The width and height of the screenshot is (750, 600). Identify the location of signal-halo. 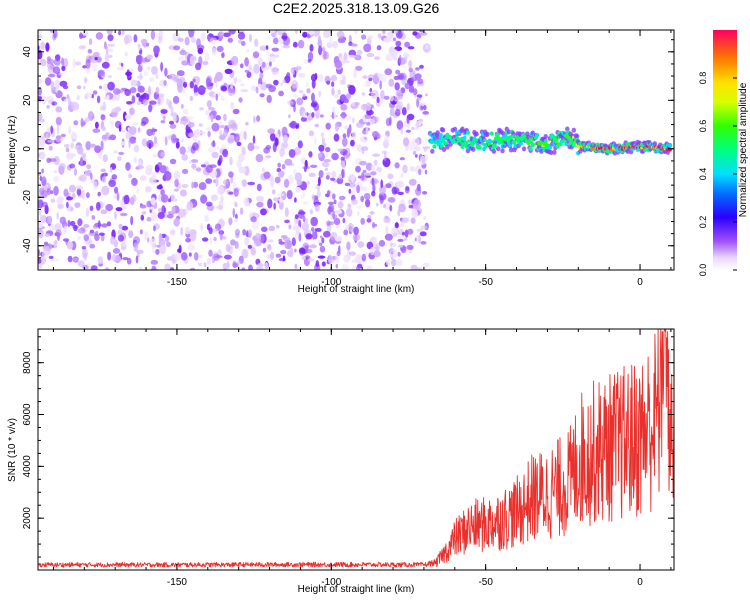
(554, 152).